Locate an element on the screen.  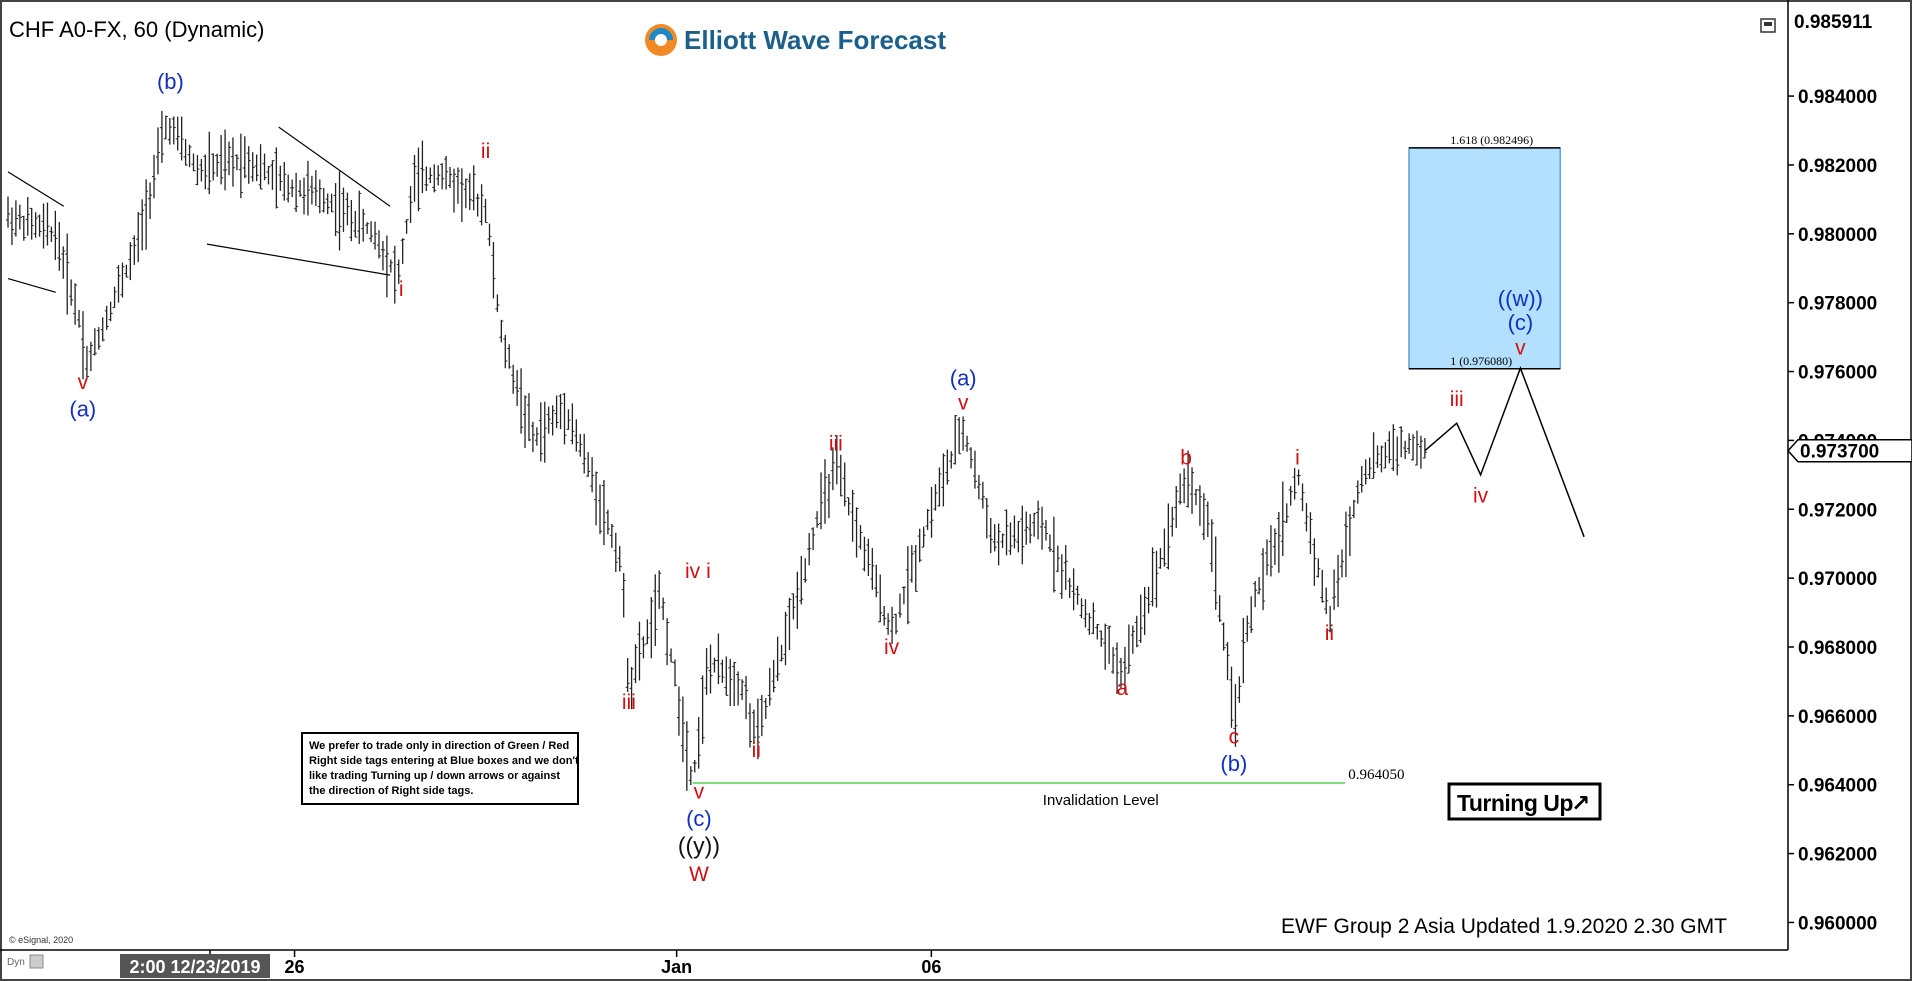
y-tick-label: 0.968000 is located at coordinates (1837, 648).